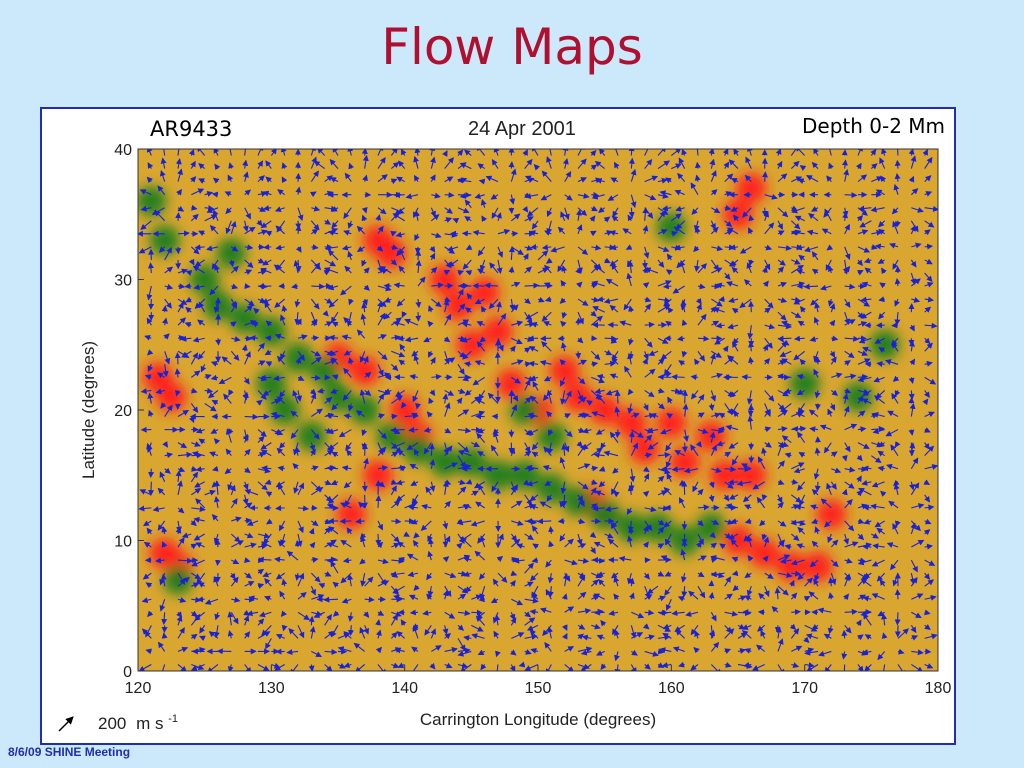 This screenshot has width=1024, height=768. Describe the element at coordinates (123, 411) in the screenshot. I see `y-tick-label: 20` at that location.